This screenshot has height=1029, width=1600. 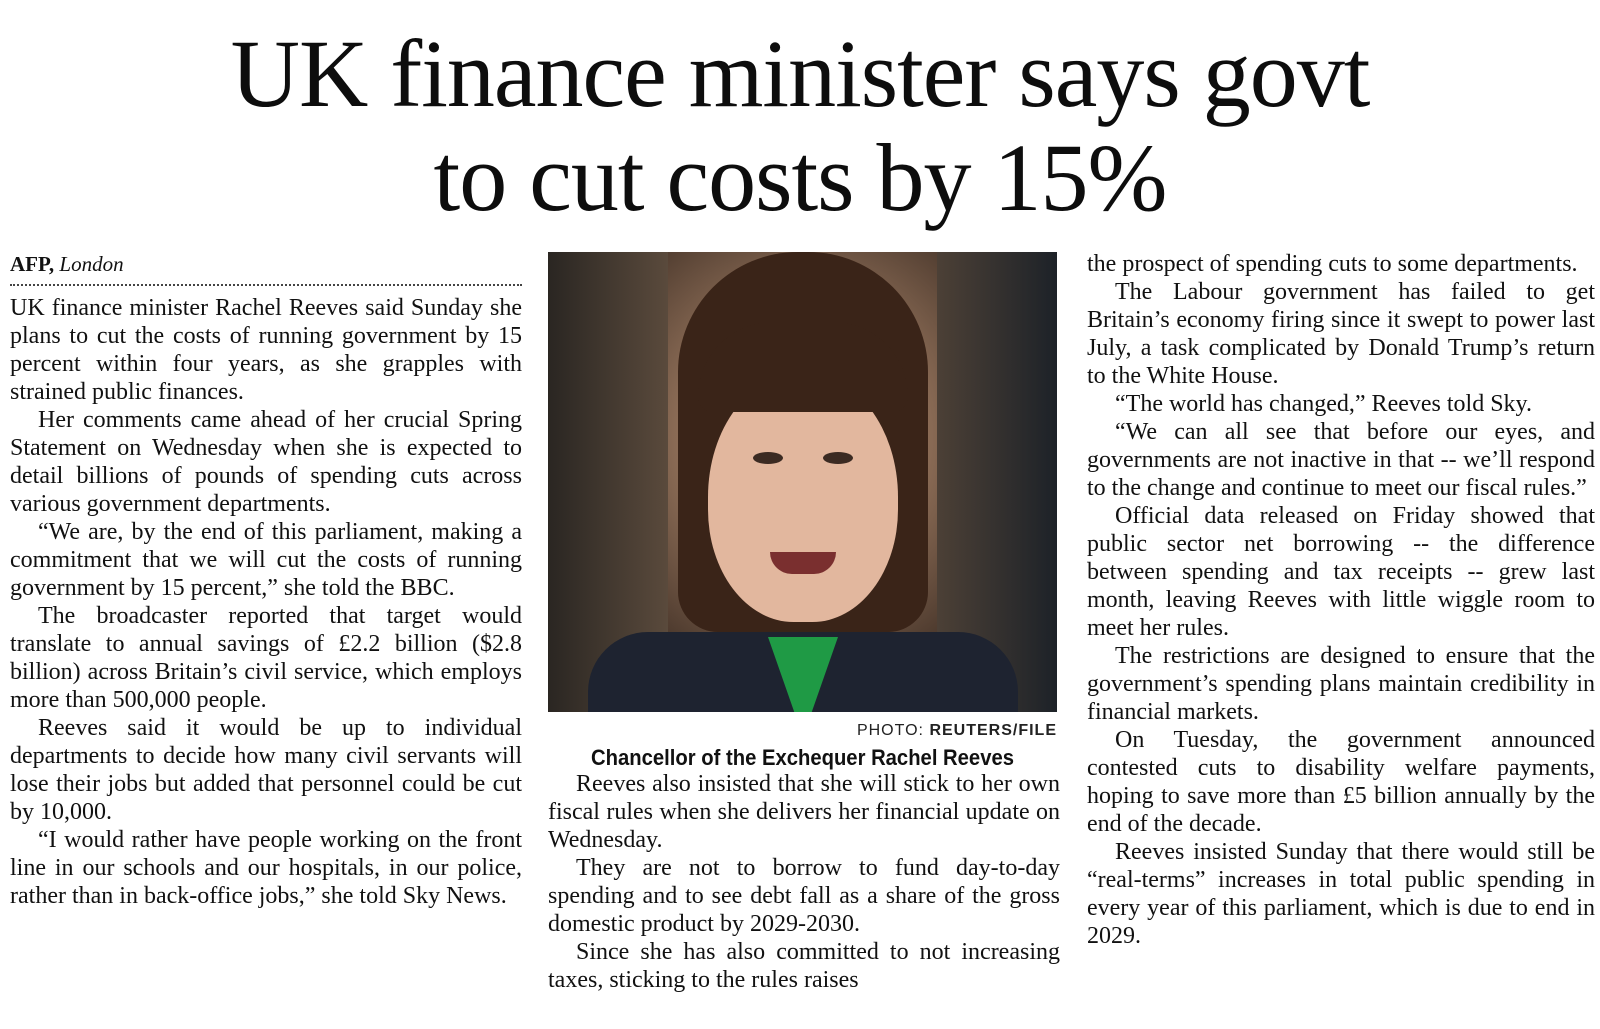 What do you see at coordinates (803, 563) in the screenshot?
I see `photo-mouth` at bounding box center [803, 563].